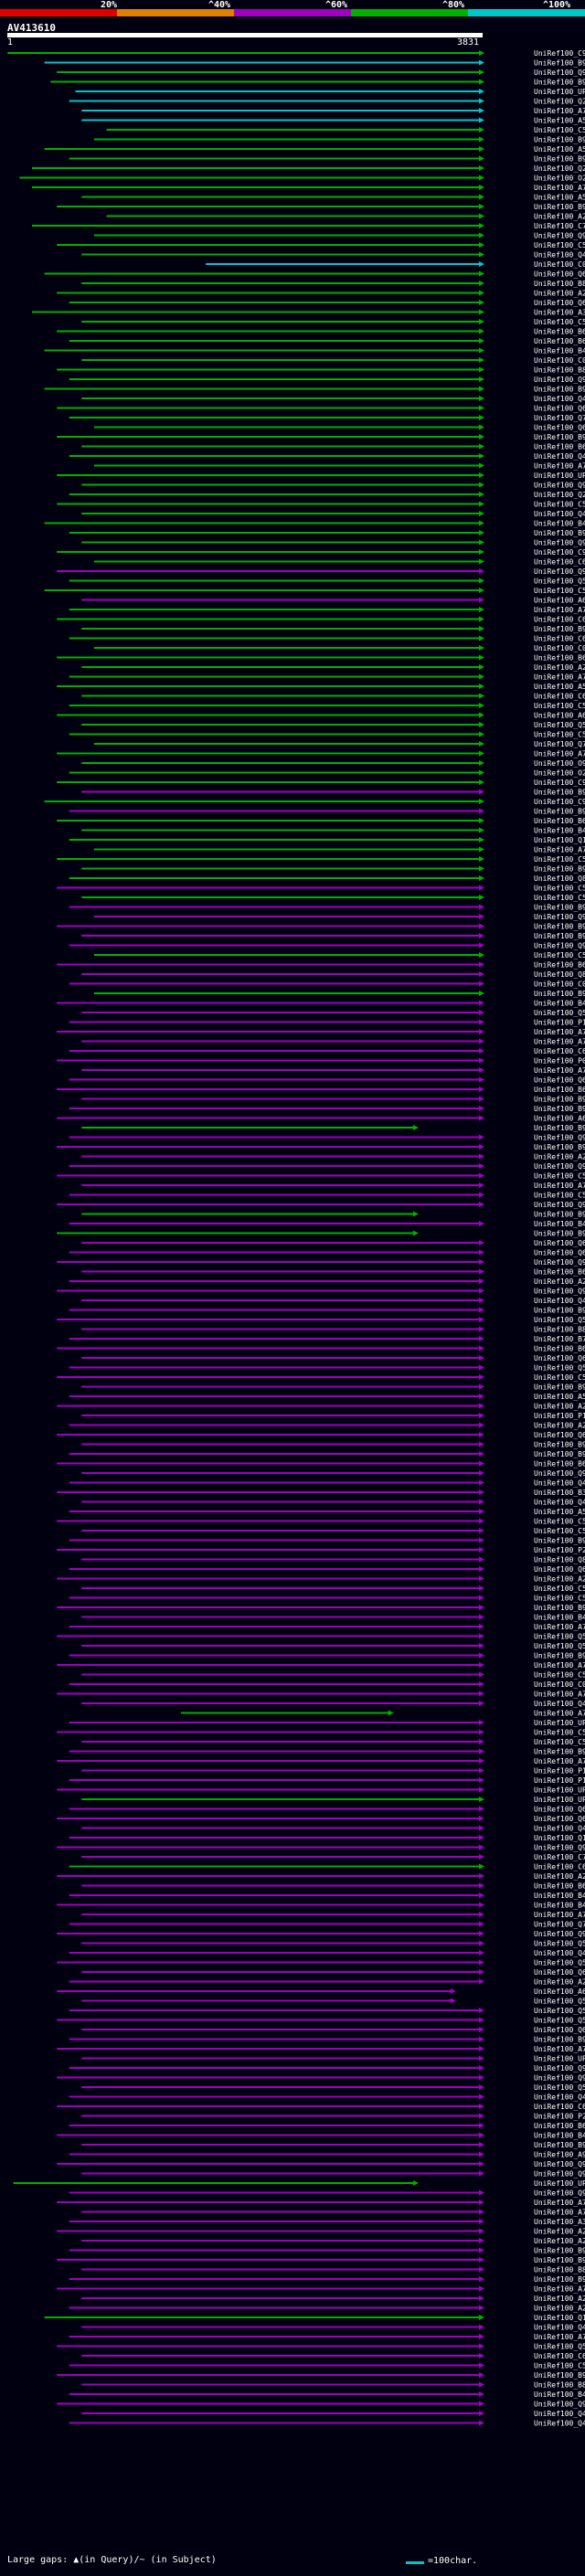  What do you see at coordinates (560, 1829) in the screenshot?
I see `hit-label: UniRef100_Q43101` at bounding box center [560, 1829].